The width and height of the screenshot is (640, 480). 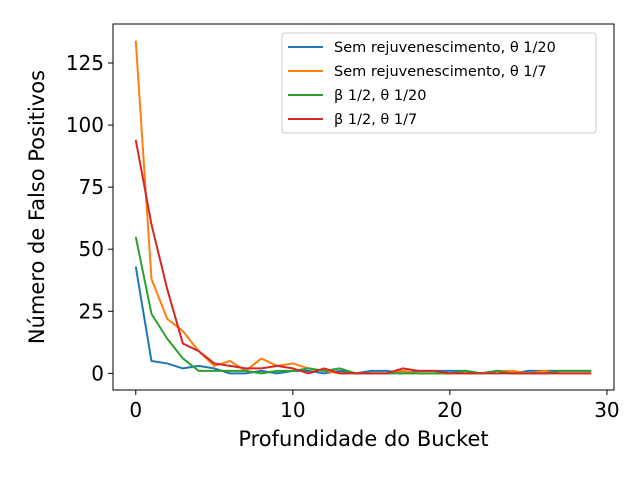 I want to click on legend-label: Sem rejuvenescimento, θ 1/7, so click(x=440, y=72).